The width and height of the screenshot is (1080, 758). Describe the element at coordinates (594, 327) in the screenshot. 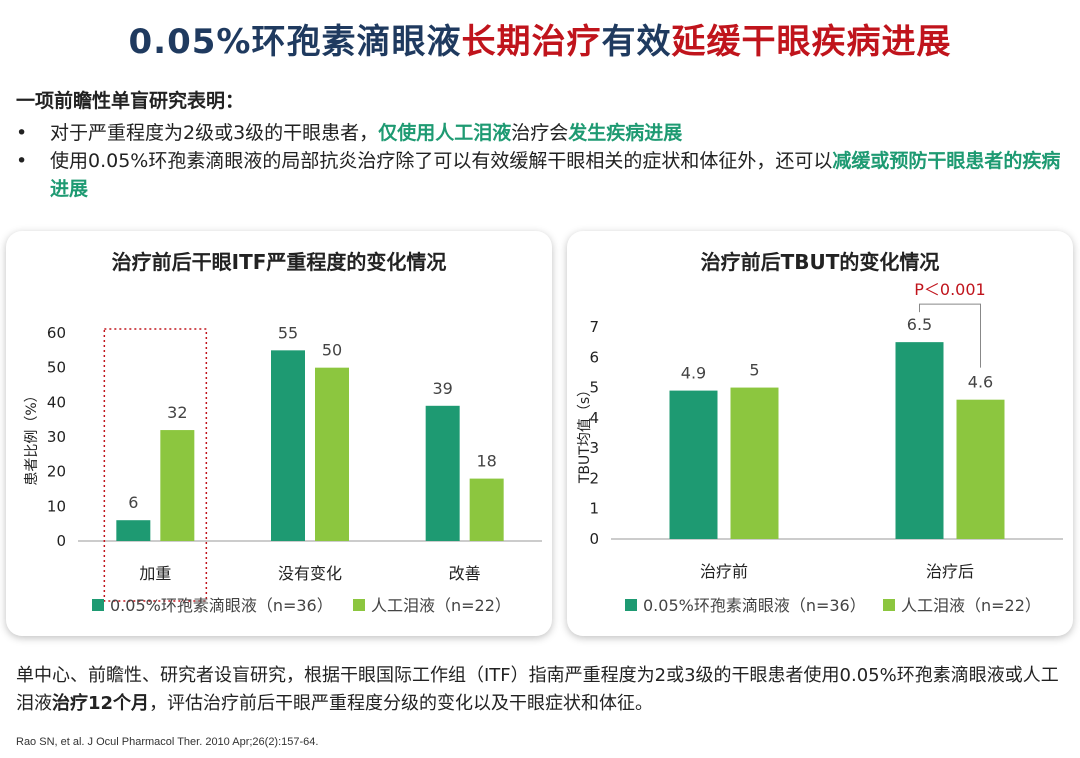

I see `y-tick-label: 7` at that location.